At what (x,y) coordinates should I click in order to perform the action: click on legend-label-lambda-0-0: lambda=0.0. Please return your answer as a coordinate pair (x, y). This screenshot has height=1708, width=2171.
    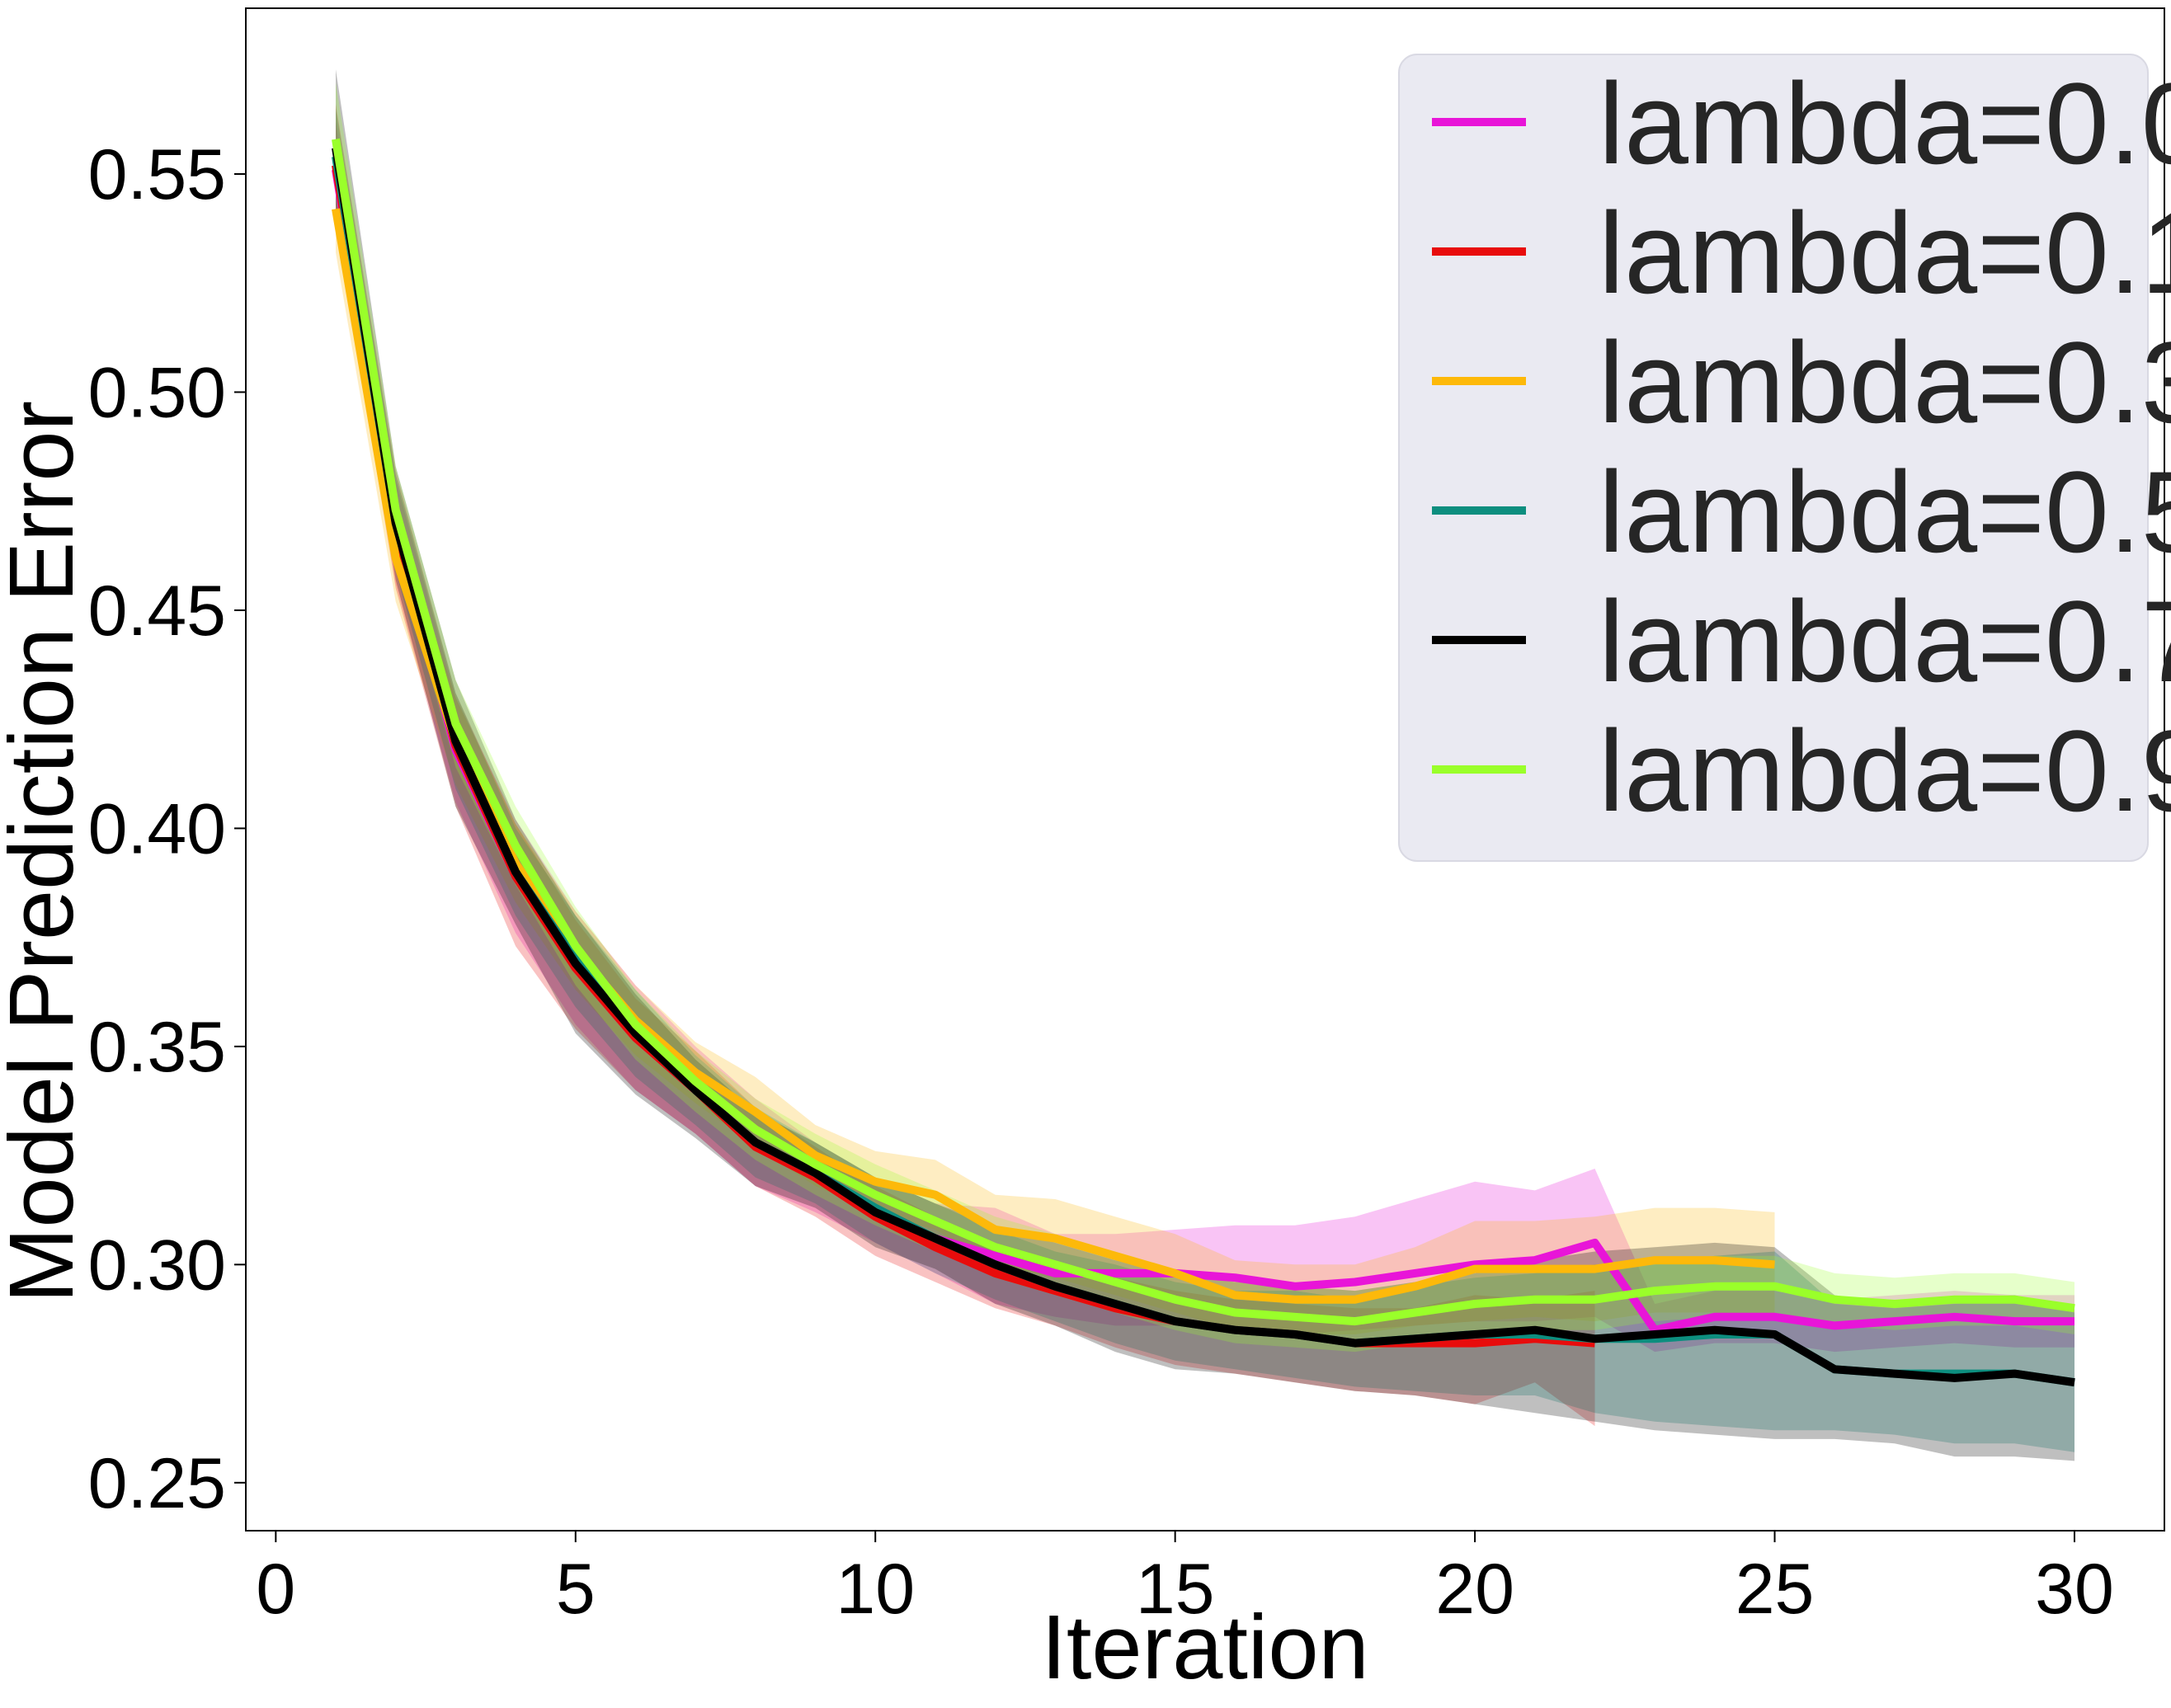
    Looking at the image, I should click on (1885, 123).